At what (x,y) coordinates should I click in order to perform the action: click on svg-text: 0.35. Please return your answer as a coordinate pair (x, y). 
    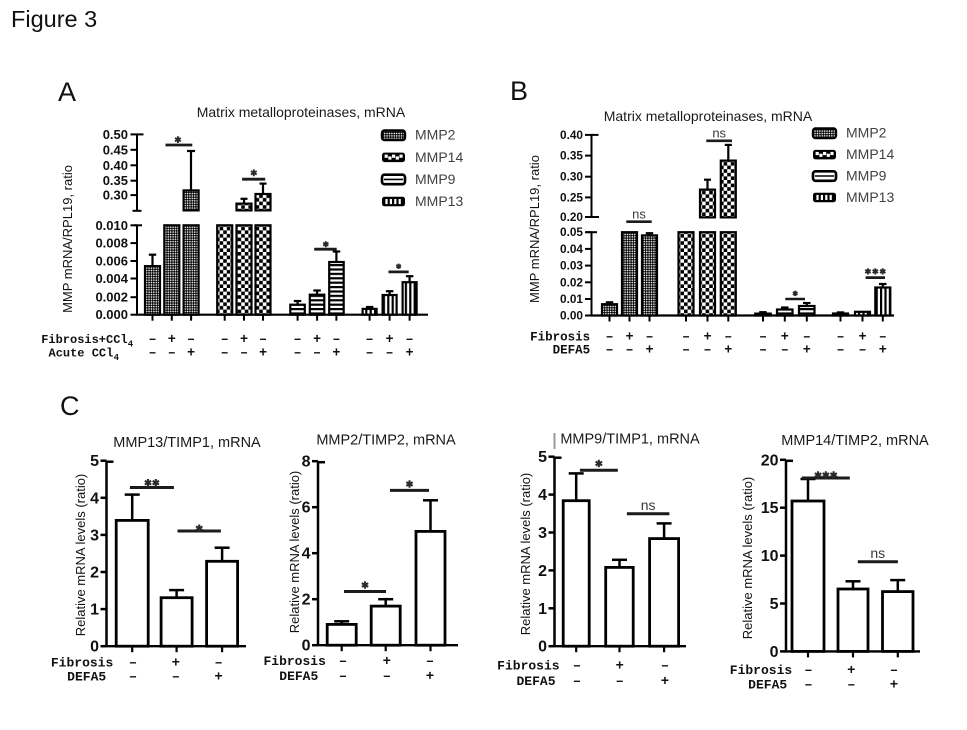
    Looking at the image, I should click on (571, 156).